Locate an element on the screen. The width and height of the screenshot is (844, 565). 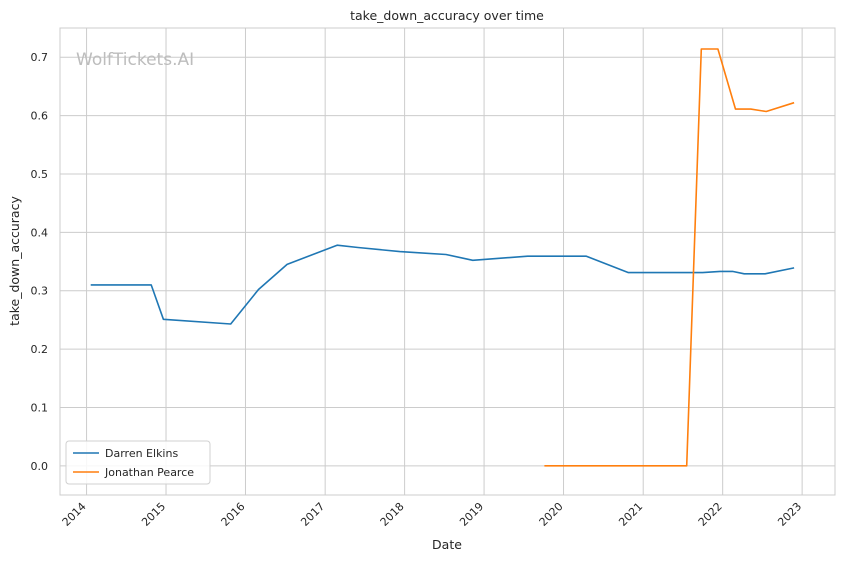
y-tick-label: 0.7 is located at coordinates (40, 57).